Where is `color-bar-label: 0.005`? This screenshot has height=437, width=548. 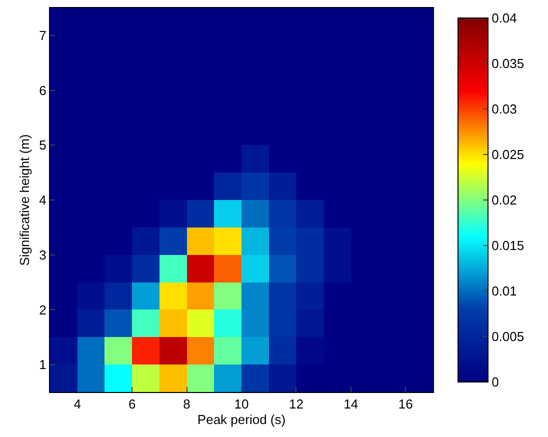
color-bar-label: 0.005 is located at coordinates (508, 336).